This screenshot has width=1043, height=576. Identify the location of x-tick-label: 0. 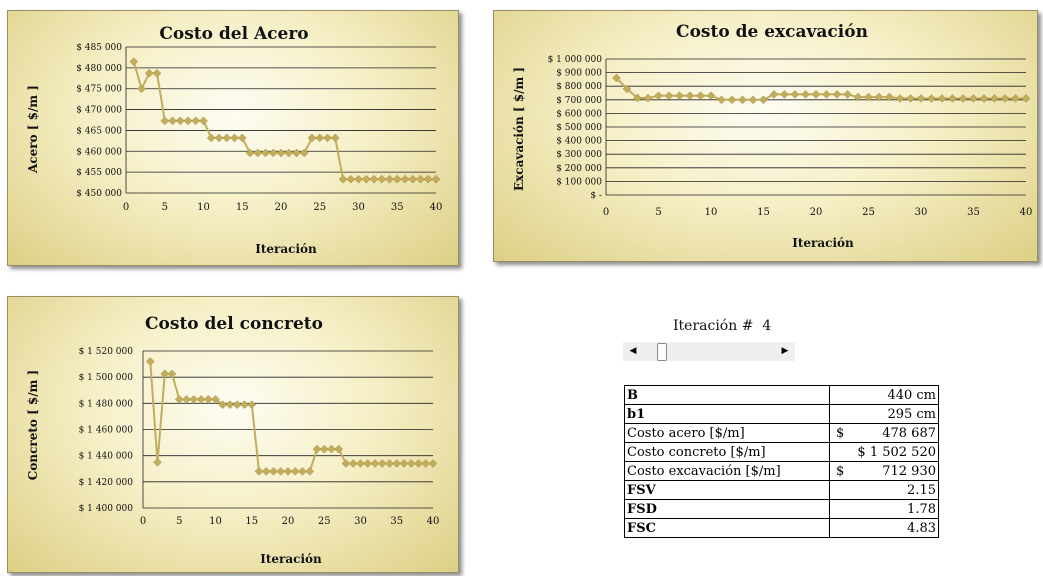
(606, 212).